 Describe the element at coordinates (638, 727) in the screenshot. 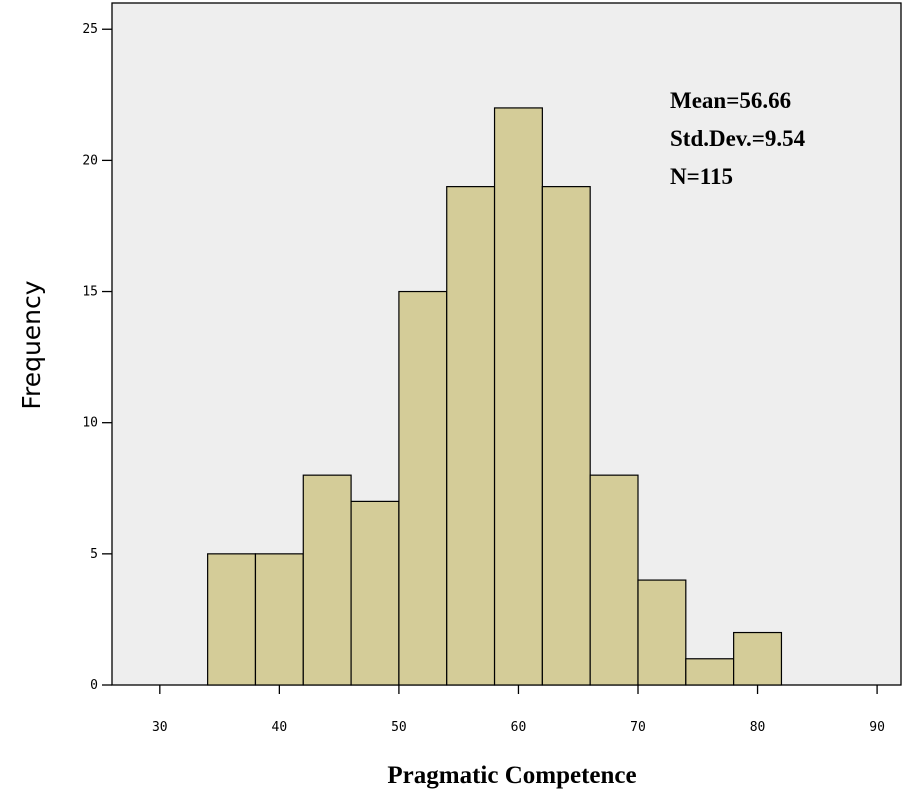

I see `x-tick-label: 70` at that location.